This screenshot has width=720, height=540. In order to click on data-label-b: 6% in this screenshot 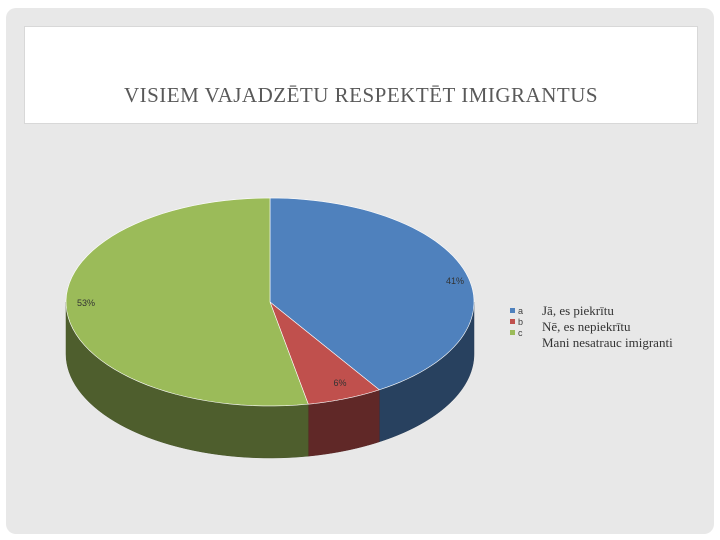, I will do `click(339, 383)`.